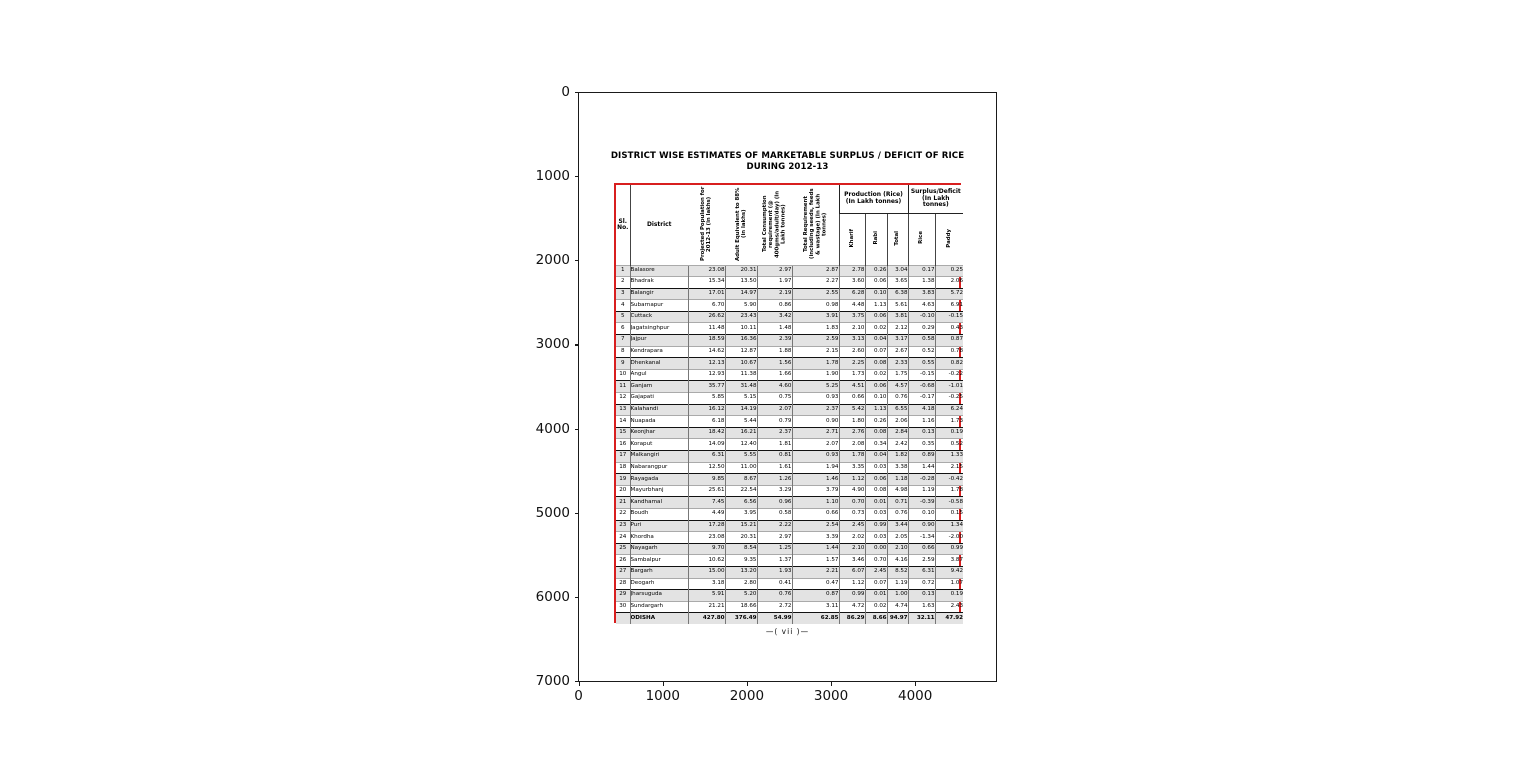 The width and height of the screenshot is (1536, 767). What do you see at coordinates (949, 502) in the screenshot?
I see `cell-value: -0.58` at bounding box center [949, 502].